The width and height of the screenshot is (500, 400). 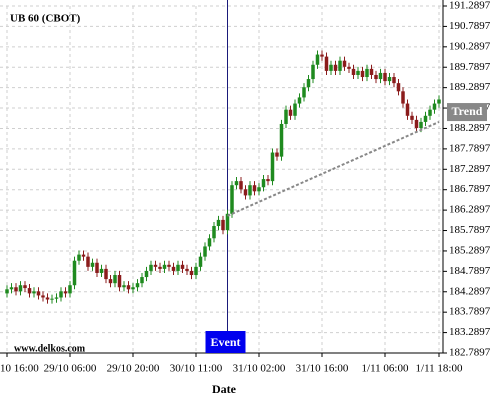 What do you see at coordinates (470, 291) in the screenshot?
I see `y-tick-label: 184.2897` at bounding box center [470, 291].